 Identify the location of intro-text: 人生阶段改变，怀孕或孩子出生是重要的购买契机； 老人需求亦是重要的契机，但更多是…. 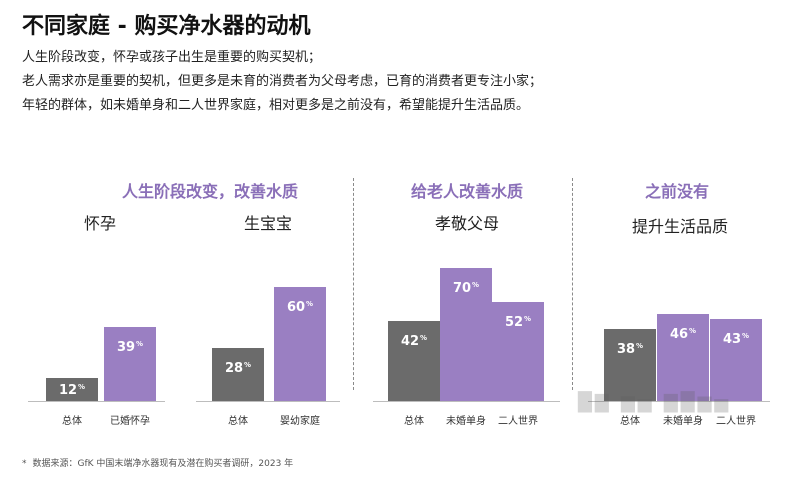
(282, 82).